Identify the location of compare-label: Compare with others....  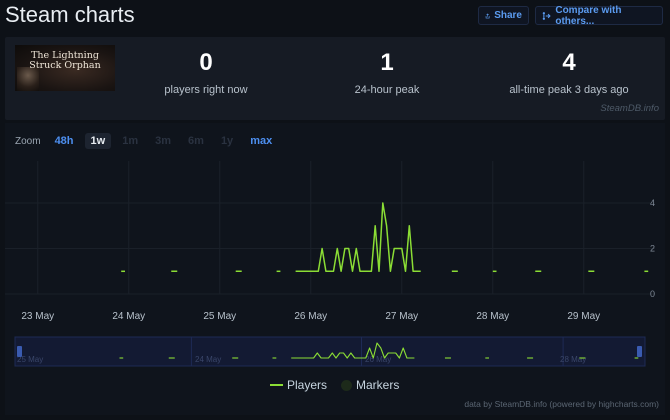
(588, 15).